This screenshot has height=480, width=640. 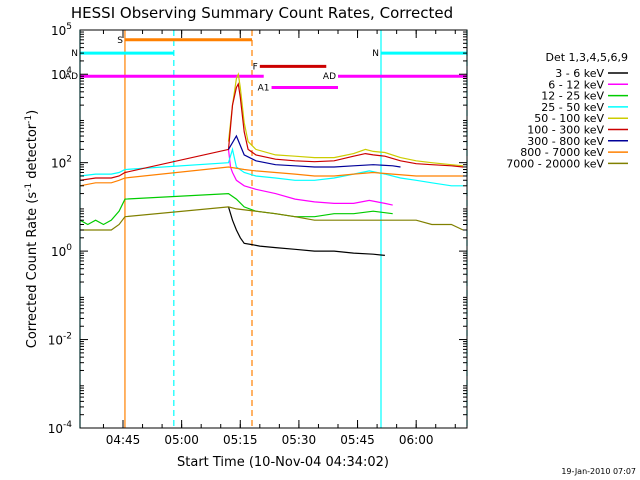 What do you see at coordinates (32, 229) in the screenshot?
I see `y-axis-label: Corrected Count Rate (s-1 detector-1)` at bounding box center [32, 229].